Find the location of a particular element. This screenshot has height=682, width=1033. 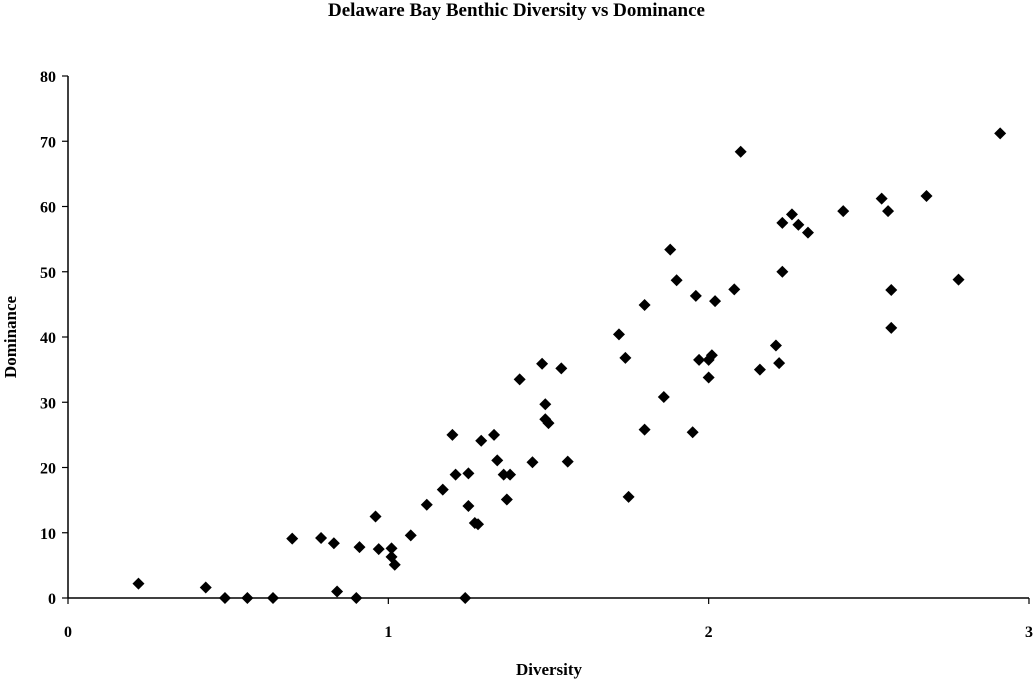

y-tick-label: 0 is located at coordinates (52, 599).